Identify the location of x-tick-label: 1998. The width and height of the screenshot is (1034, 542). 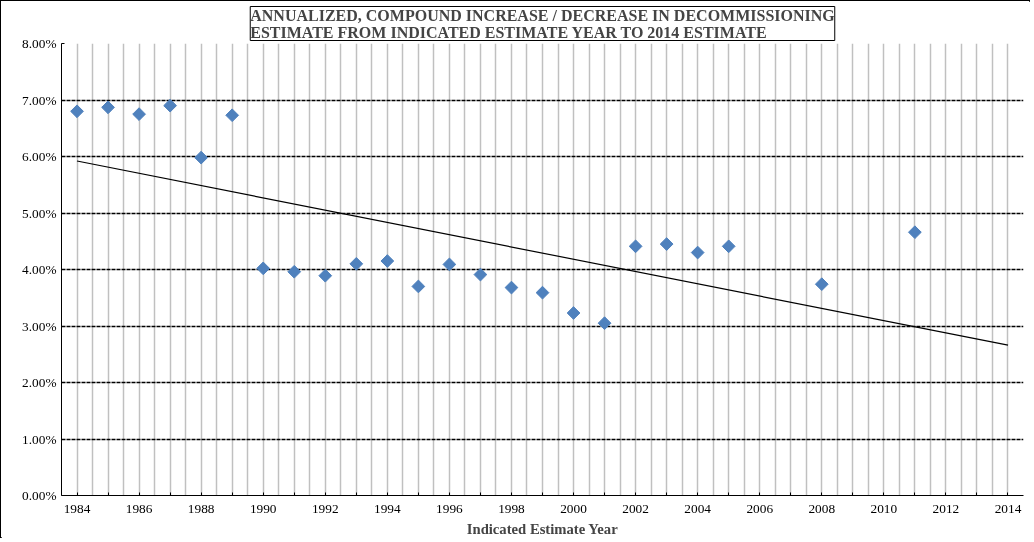
(512, 508).